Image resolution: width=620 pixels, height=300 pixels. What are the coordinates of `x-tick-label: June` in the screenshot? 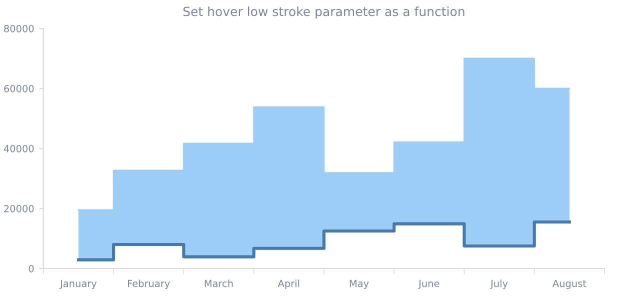 It's located at (429, 284).